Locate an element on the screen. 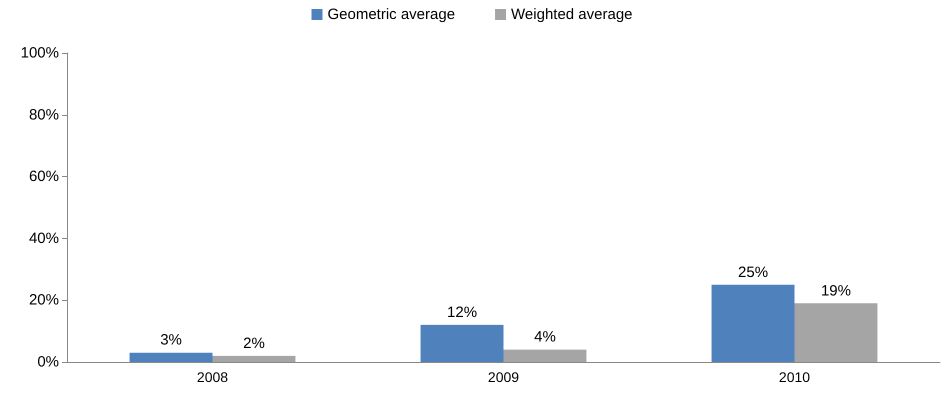  x-tick-label: 2010 is located at coordinates (794, 377).